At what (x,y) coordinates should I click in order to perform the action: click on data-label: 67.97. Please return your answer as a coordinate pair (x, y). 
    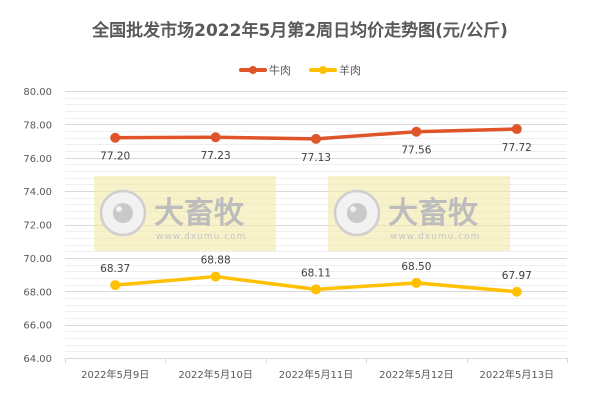
    Looking at the image, I should click on (517, 276).